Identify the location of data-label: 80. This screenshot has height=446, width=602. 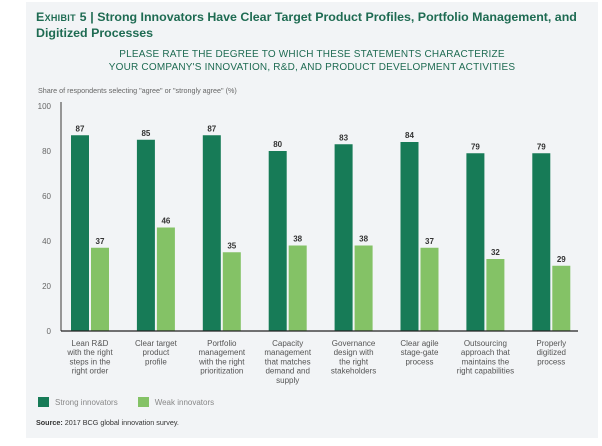
(277, 144).